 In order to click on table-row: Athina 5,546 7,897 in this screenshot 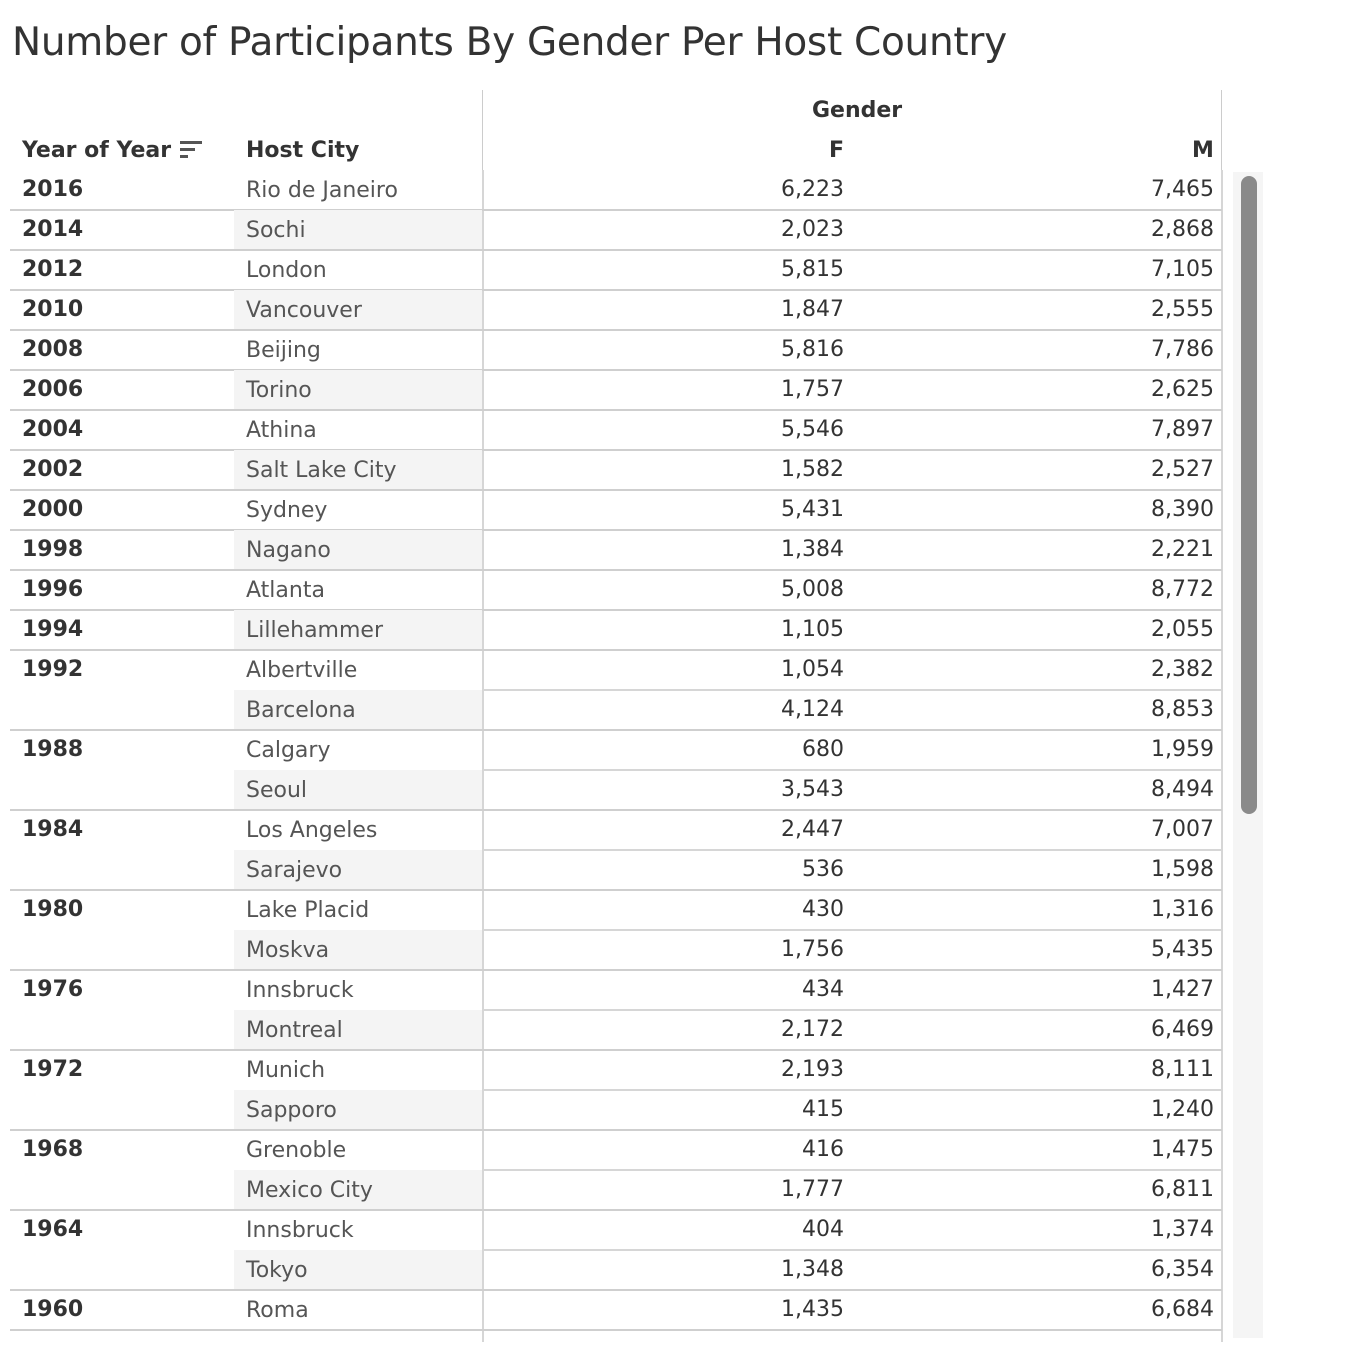, I will do `click(728, 430)`.